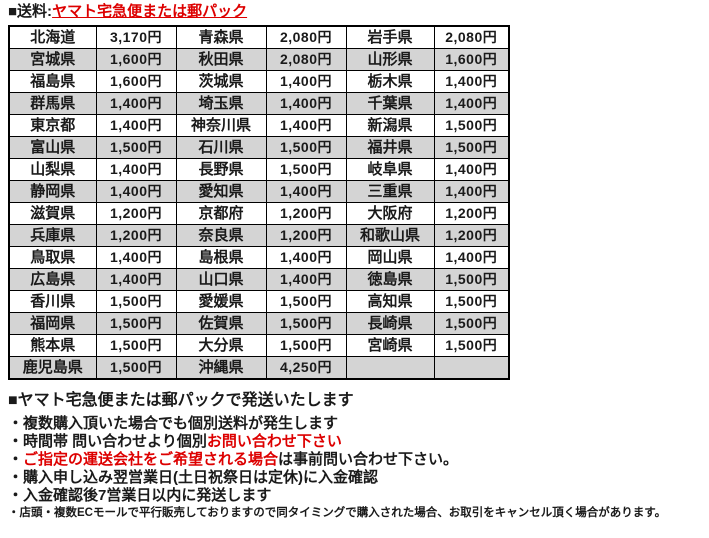 The height and width of the screenshot is (538, 709). I want to click on prefecture-cell: 宮崎県, so click(390, 345).